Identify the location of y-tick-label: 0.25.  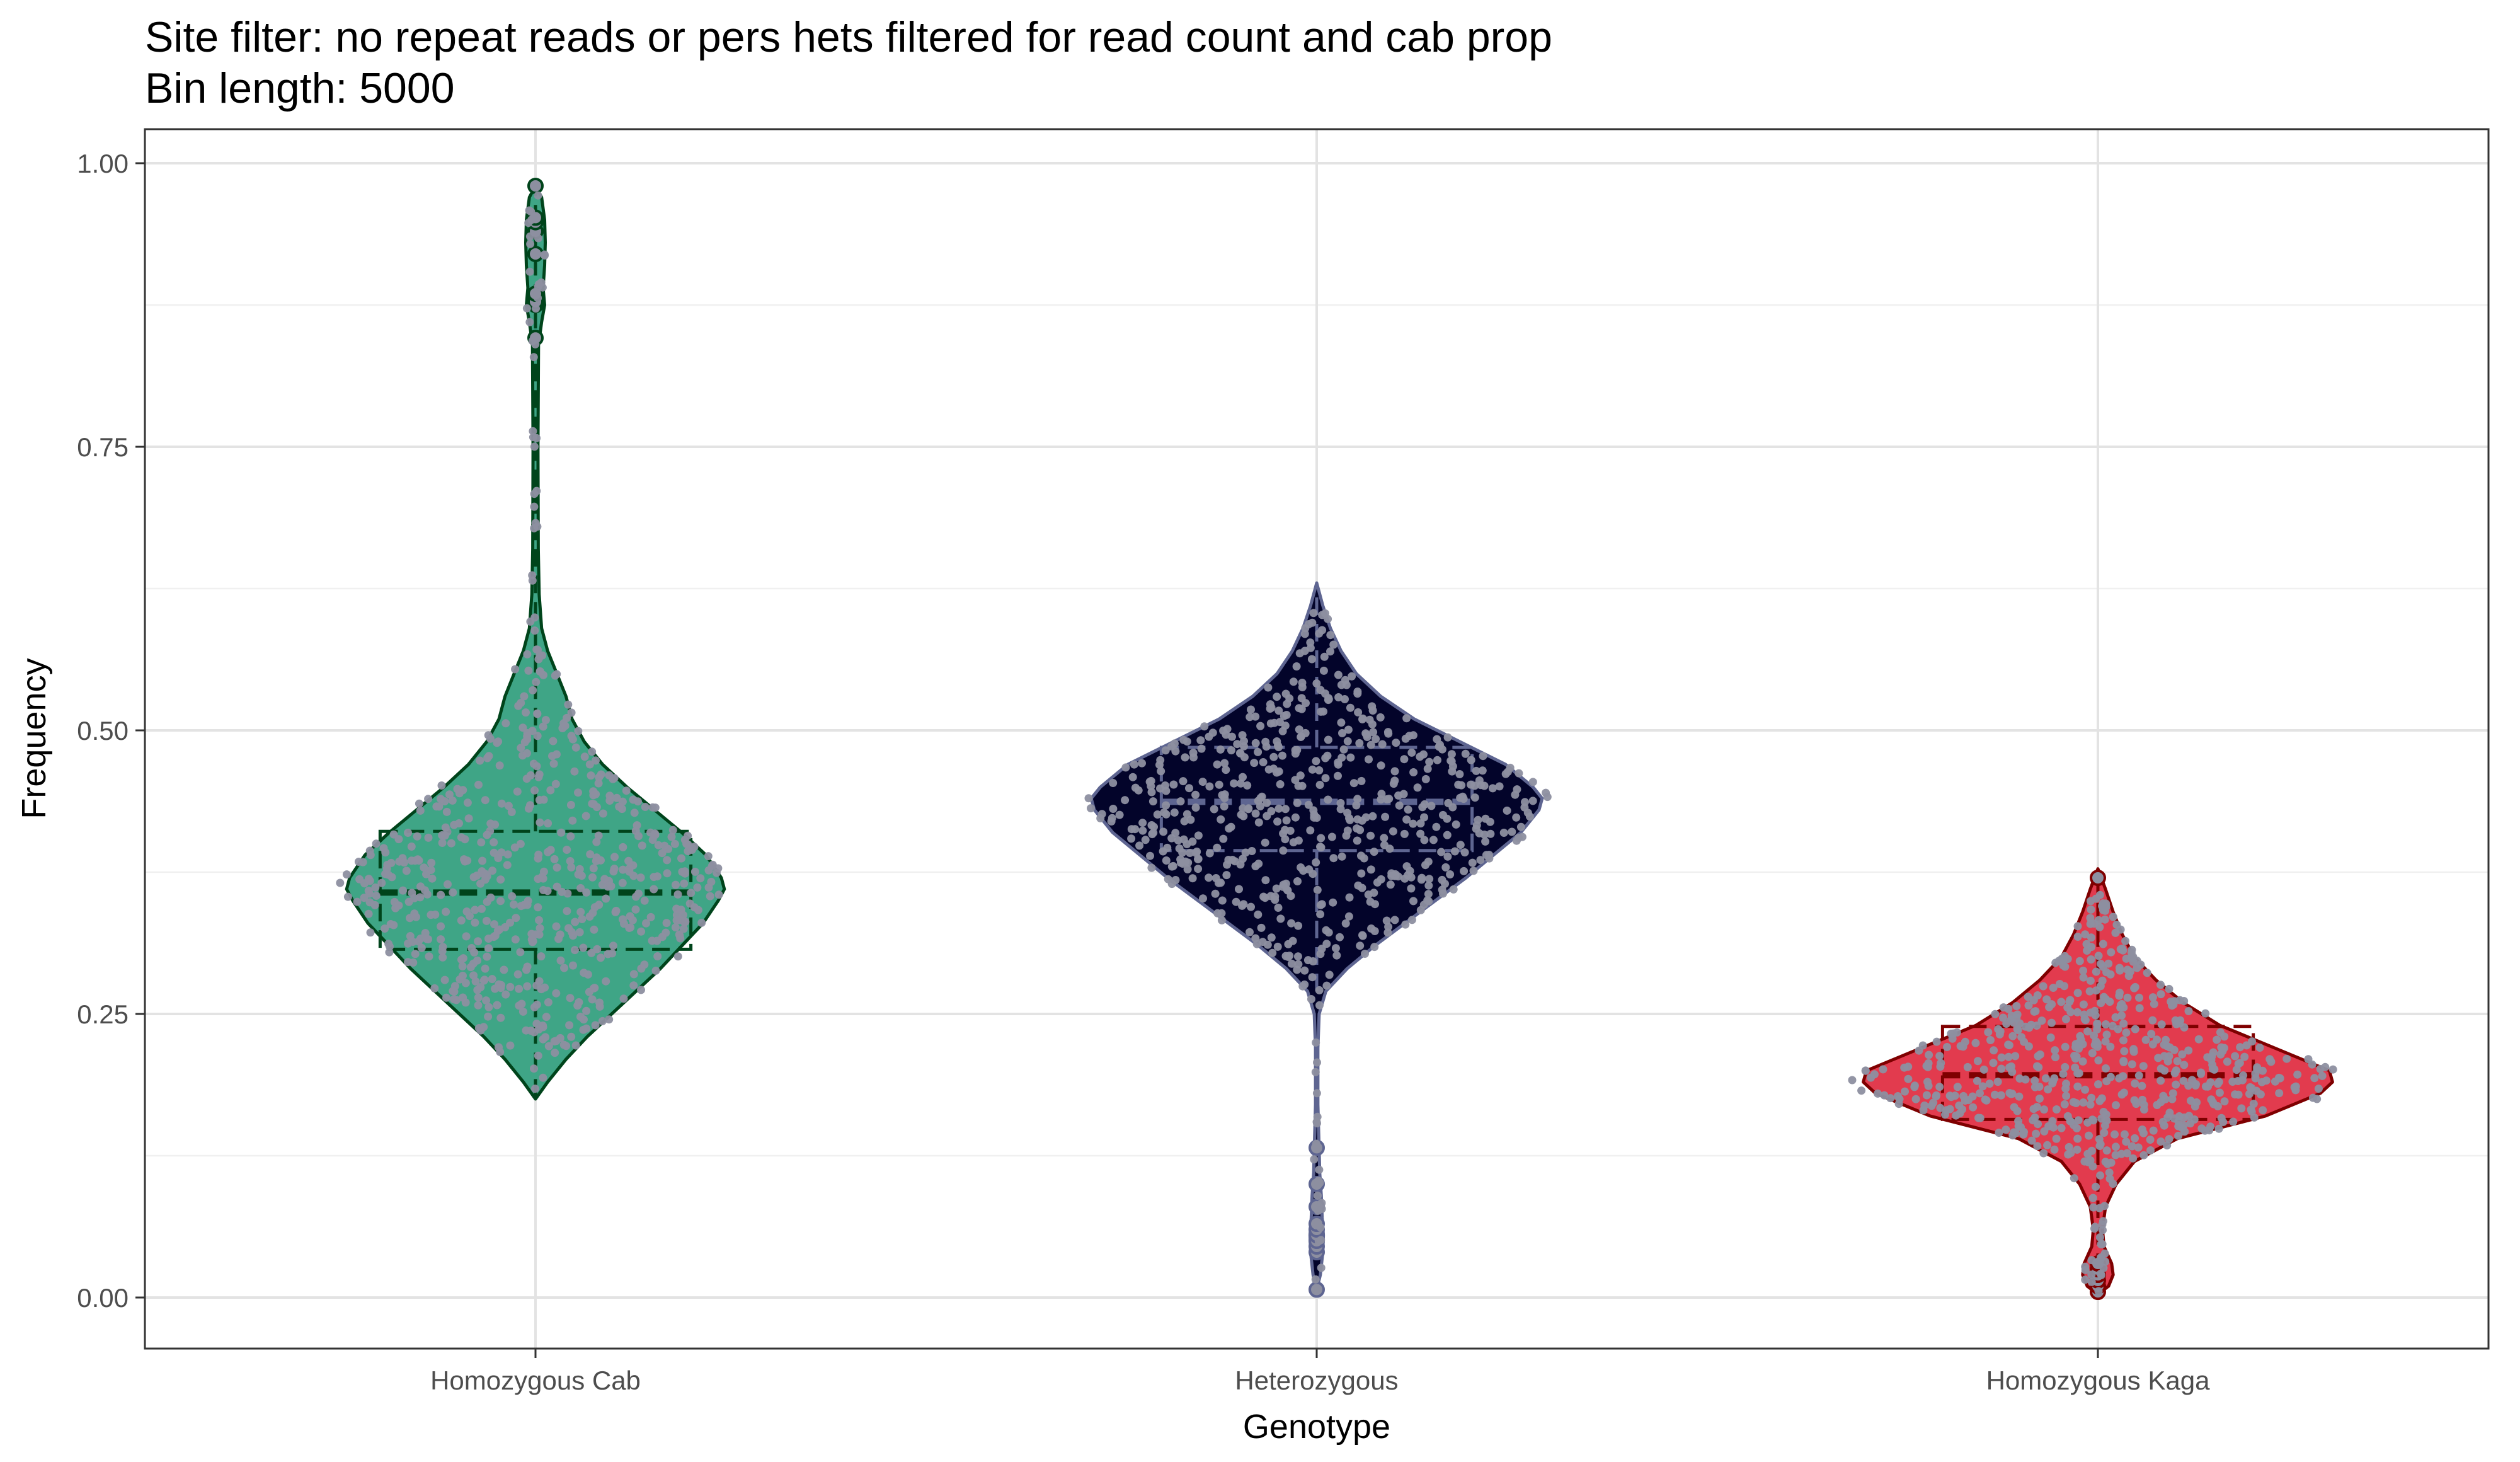
(103, 1014).